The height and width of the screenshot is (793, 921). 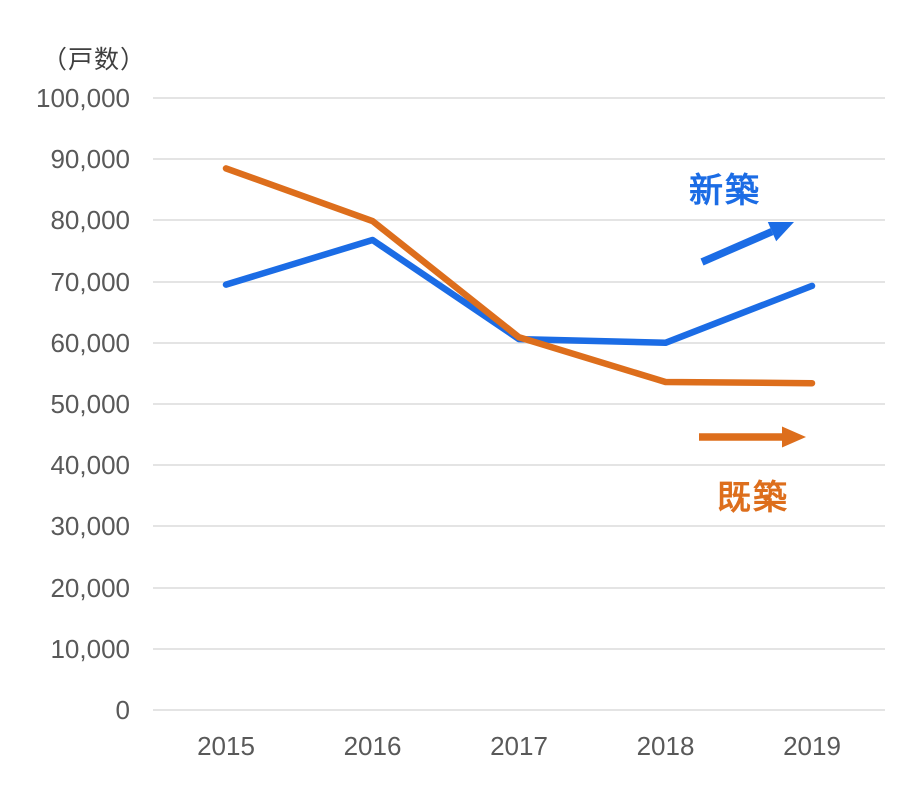 I want to click on y-axis-unit-label: （戸数）, so click(x=94, y=60).